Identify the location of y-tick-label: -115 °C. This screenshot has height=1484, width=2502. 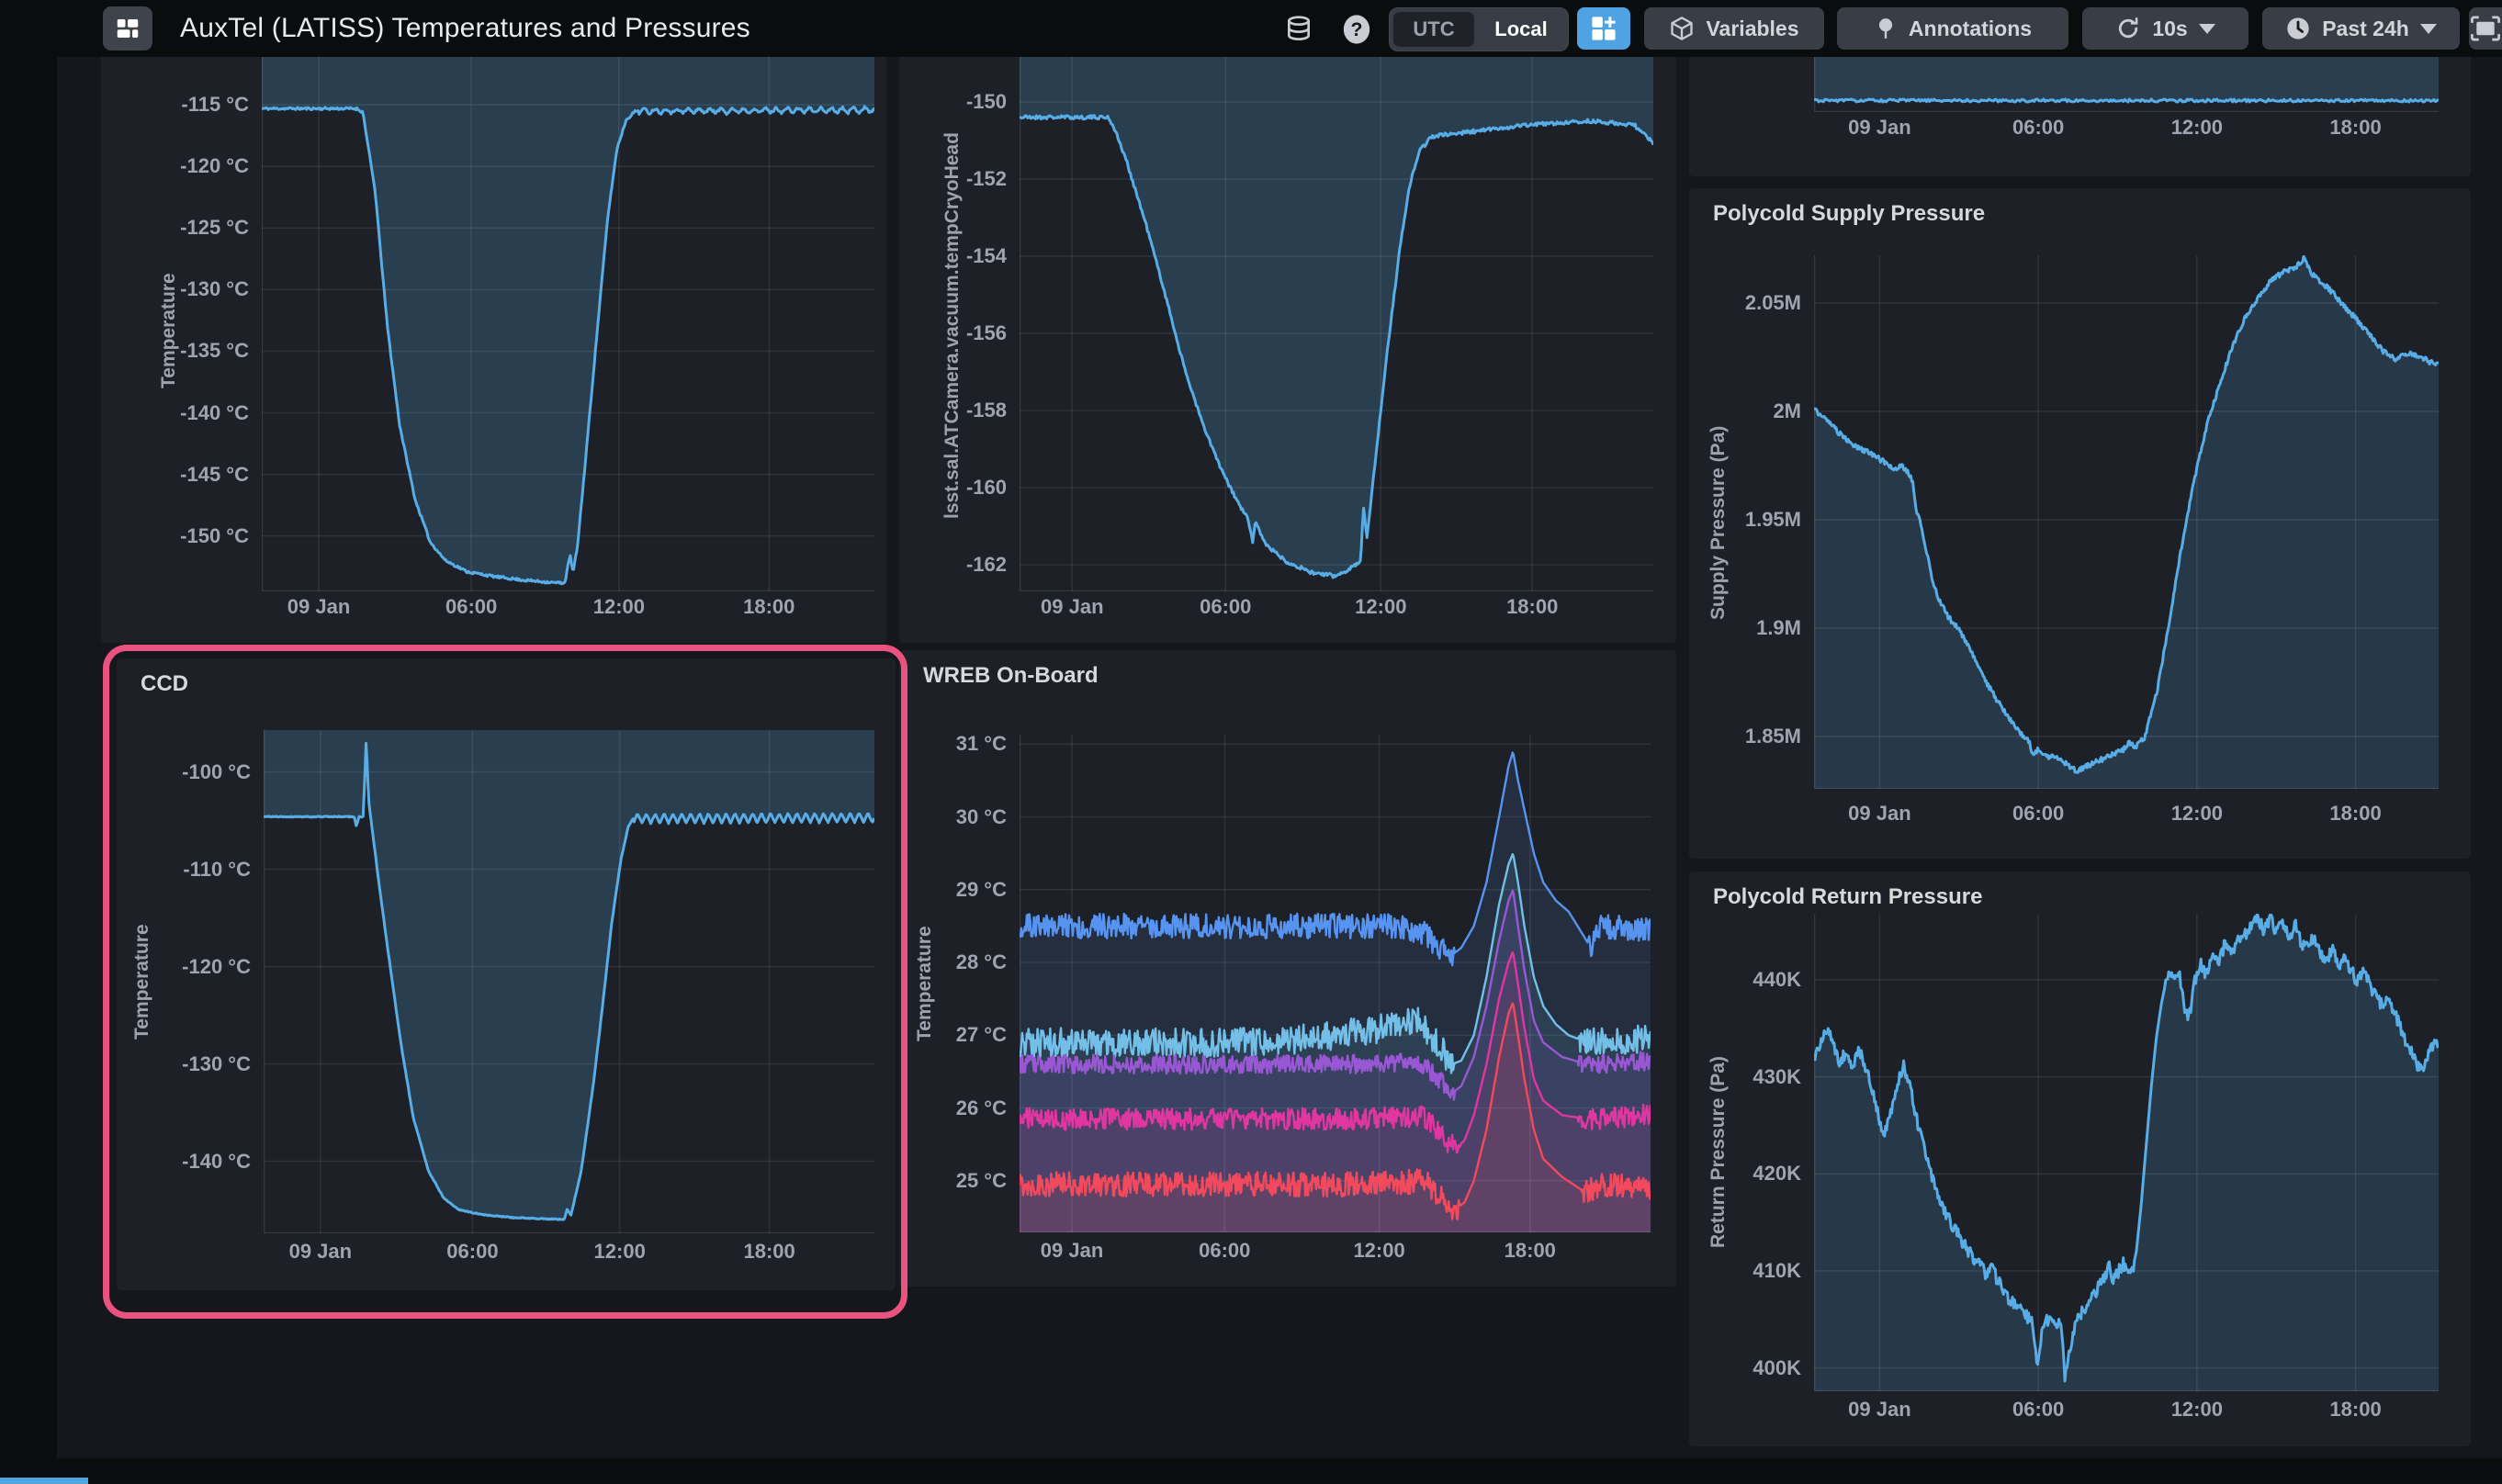
(215, 105).